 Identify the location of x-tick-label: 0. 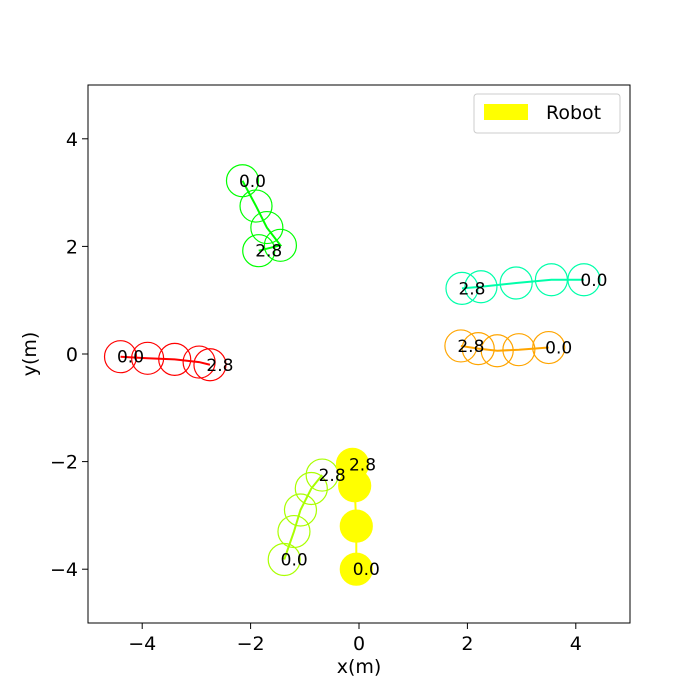
(359, 644).